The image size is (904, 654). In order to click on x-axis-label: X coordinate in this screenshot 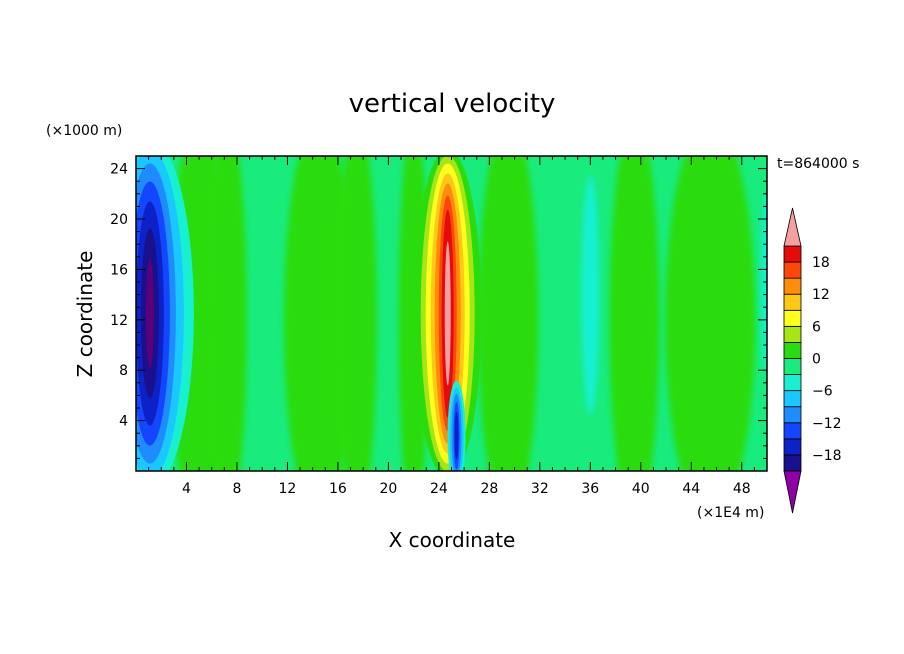, I will do `click(452, 540)`.